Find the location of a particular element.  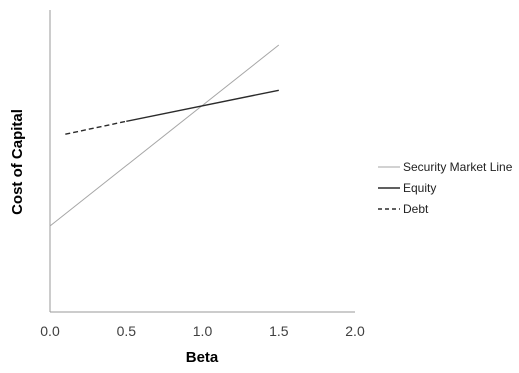

x-tick-labels: 0.0 0.5 1.0 1.5 2.0 is located at coordinates (202, 331).